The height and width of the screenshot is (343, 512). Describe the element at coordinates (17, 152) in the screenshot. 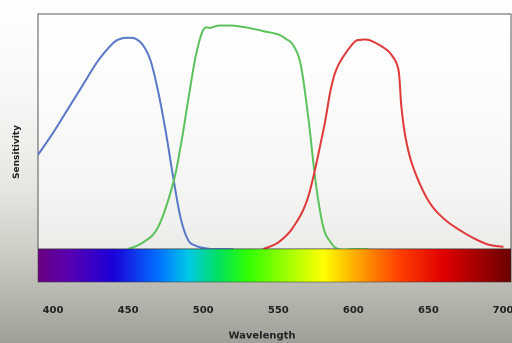

I see `y-axis-label: Sensitivity` at that location.